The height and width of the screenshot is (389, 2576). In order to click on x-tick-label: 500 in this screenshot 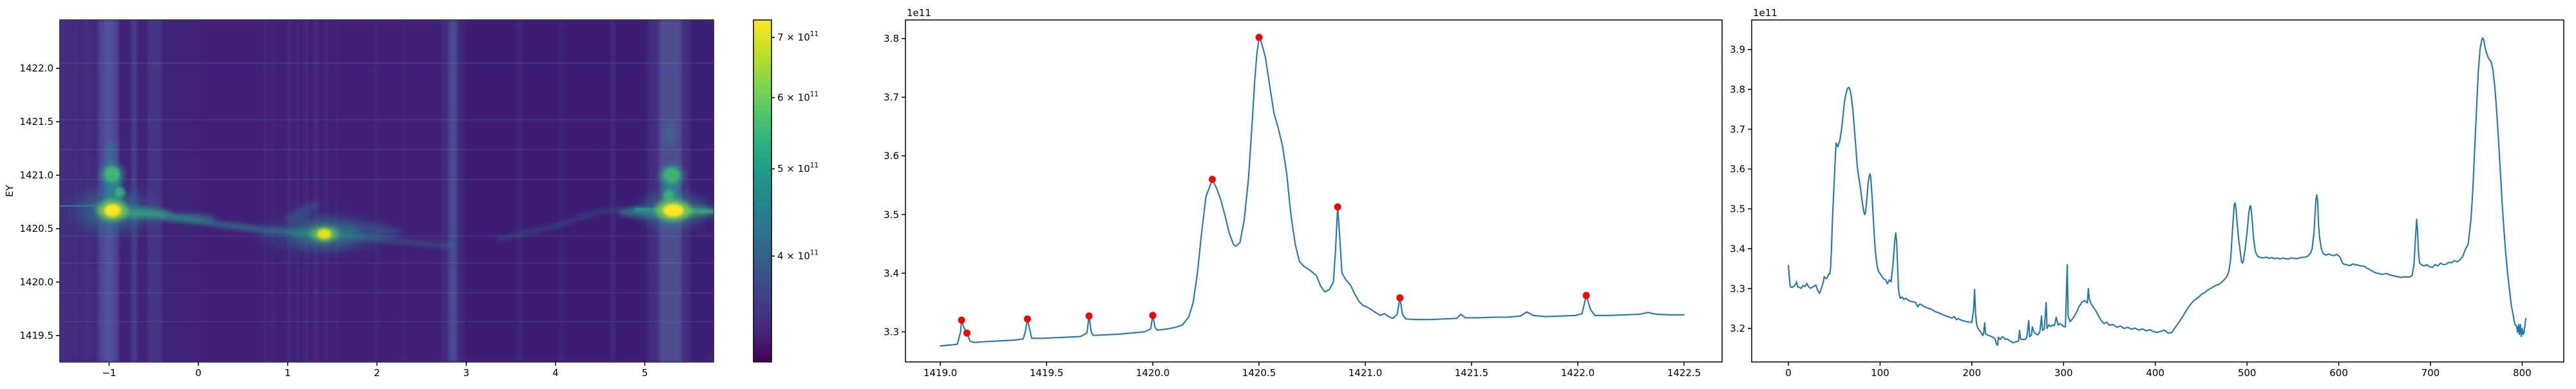, I will do `click(2247, 373)`.